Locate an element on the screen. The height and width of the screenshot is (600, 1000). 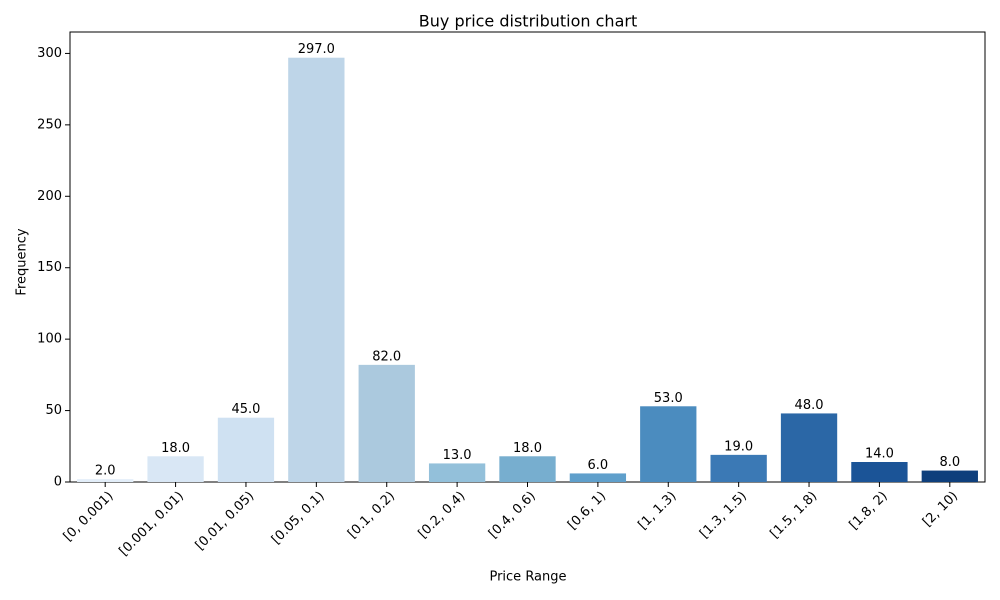
value-label: 297.0 is located at coordinates (316, 49).